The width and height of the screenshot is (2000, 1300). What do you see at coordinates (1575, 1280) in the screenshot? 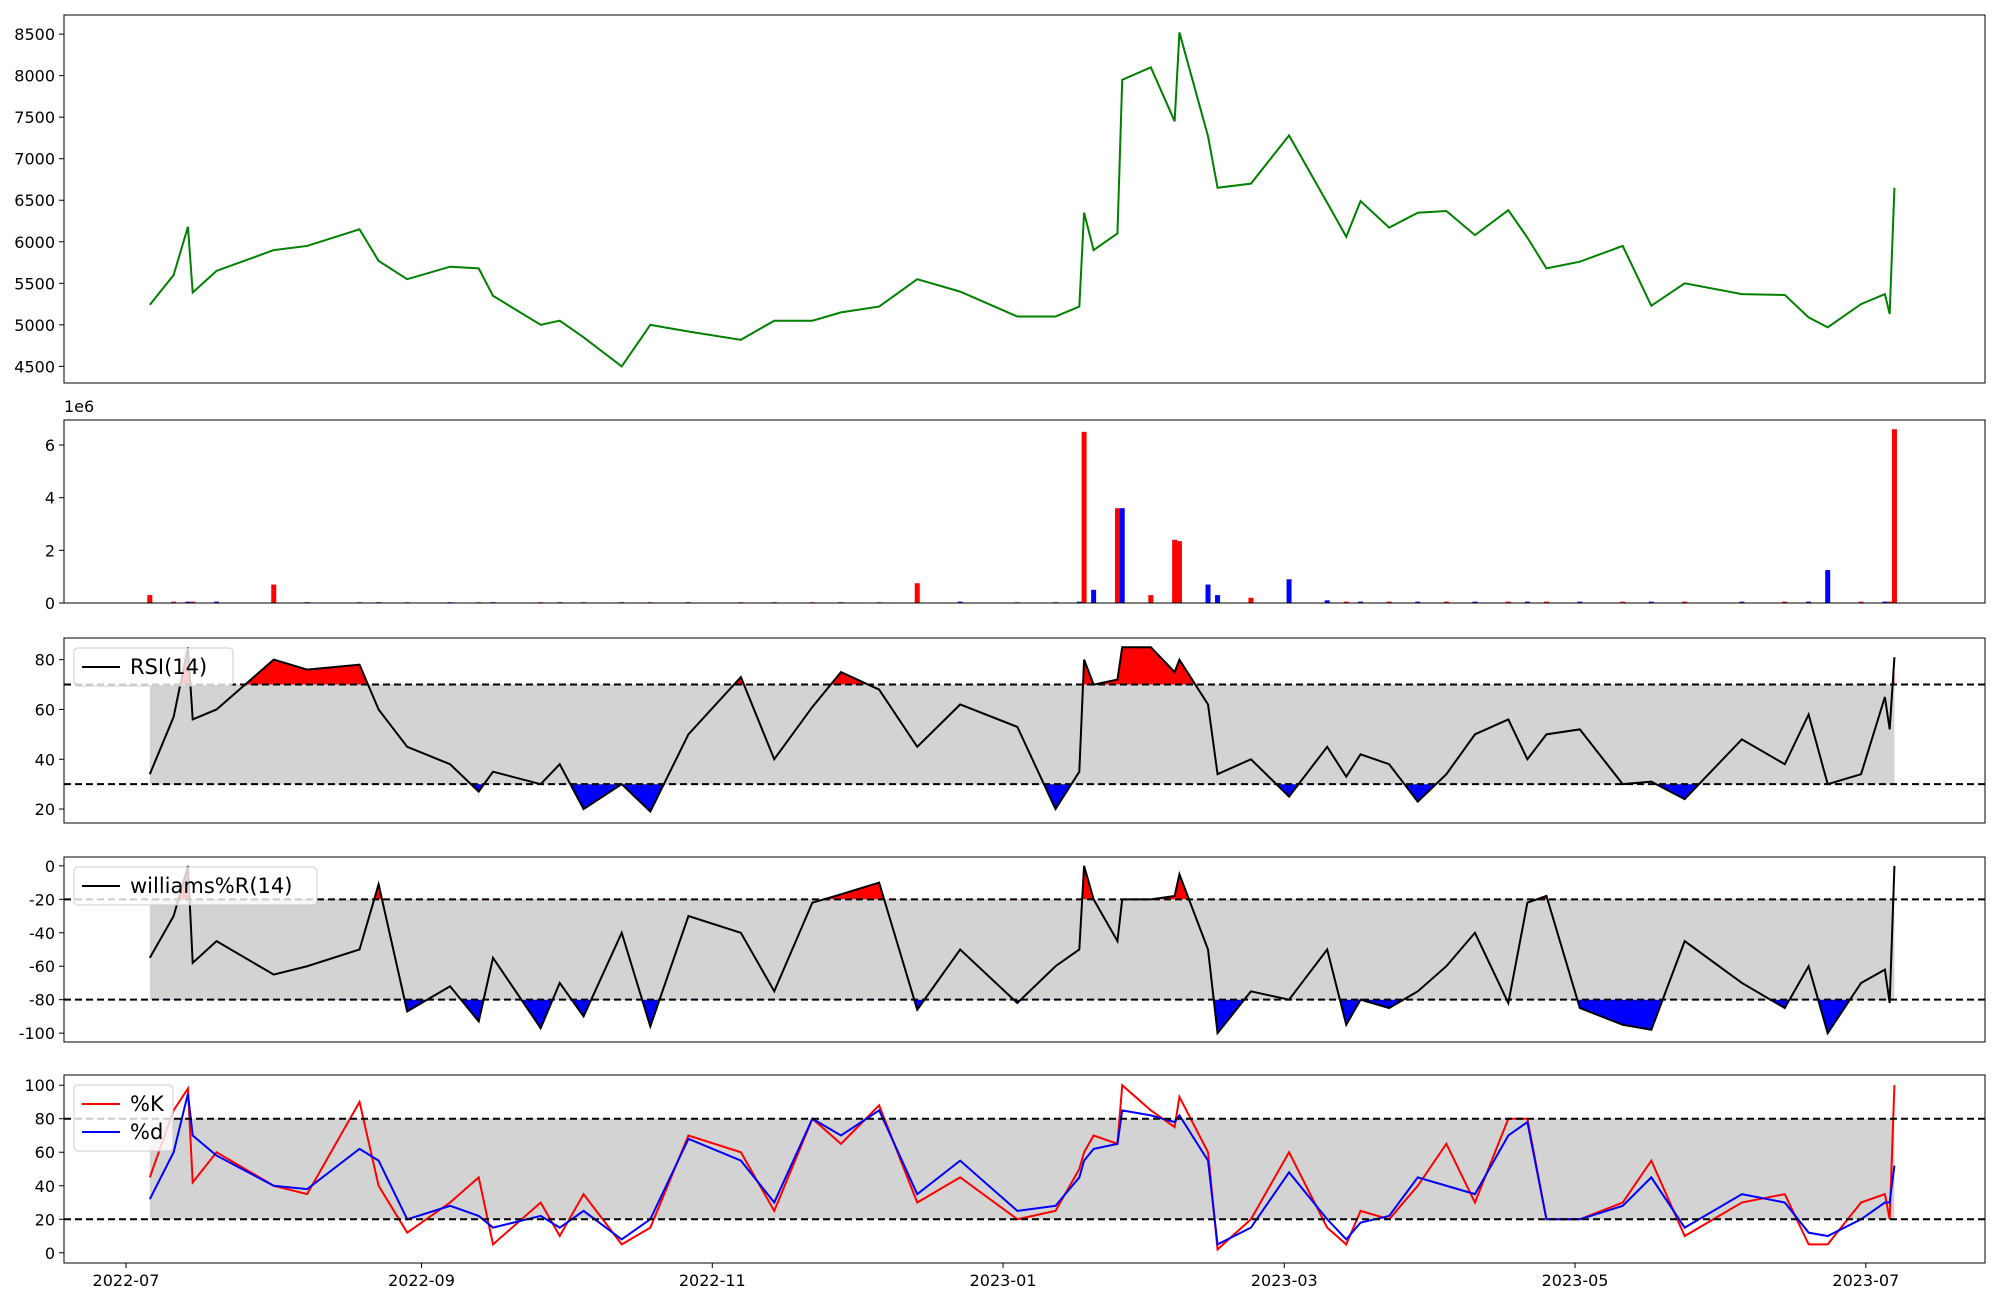
I see `x-tick-label: 2023-05` at bounding box center [1575, 1280].